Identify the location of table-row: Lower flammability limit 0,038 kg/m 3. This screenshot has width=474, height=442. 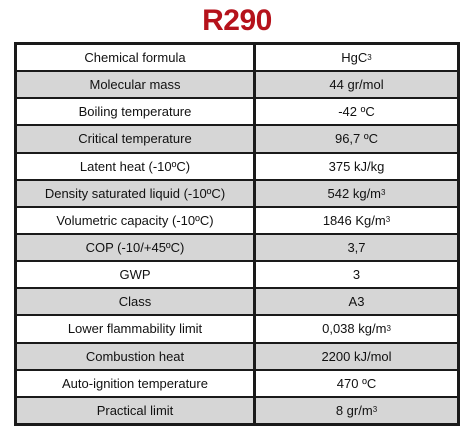
(237, 330).